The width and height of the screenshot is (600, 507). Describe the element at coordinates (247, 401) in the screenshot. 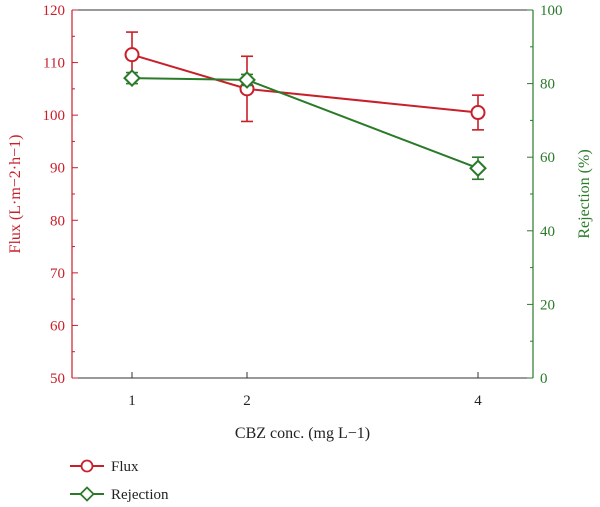

I see `x-tick-label: 2` at that location.